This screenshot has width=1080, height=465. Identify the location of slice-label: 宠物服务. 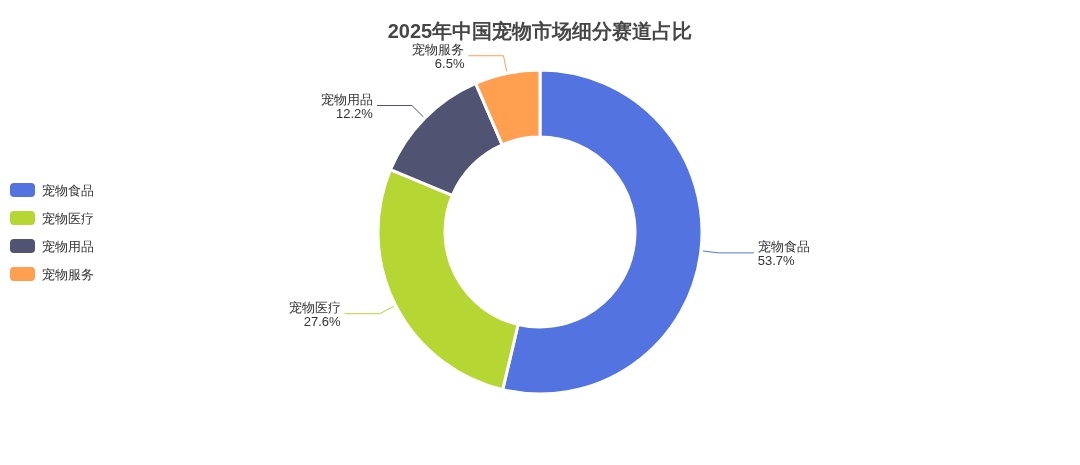
(438, 49).